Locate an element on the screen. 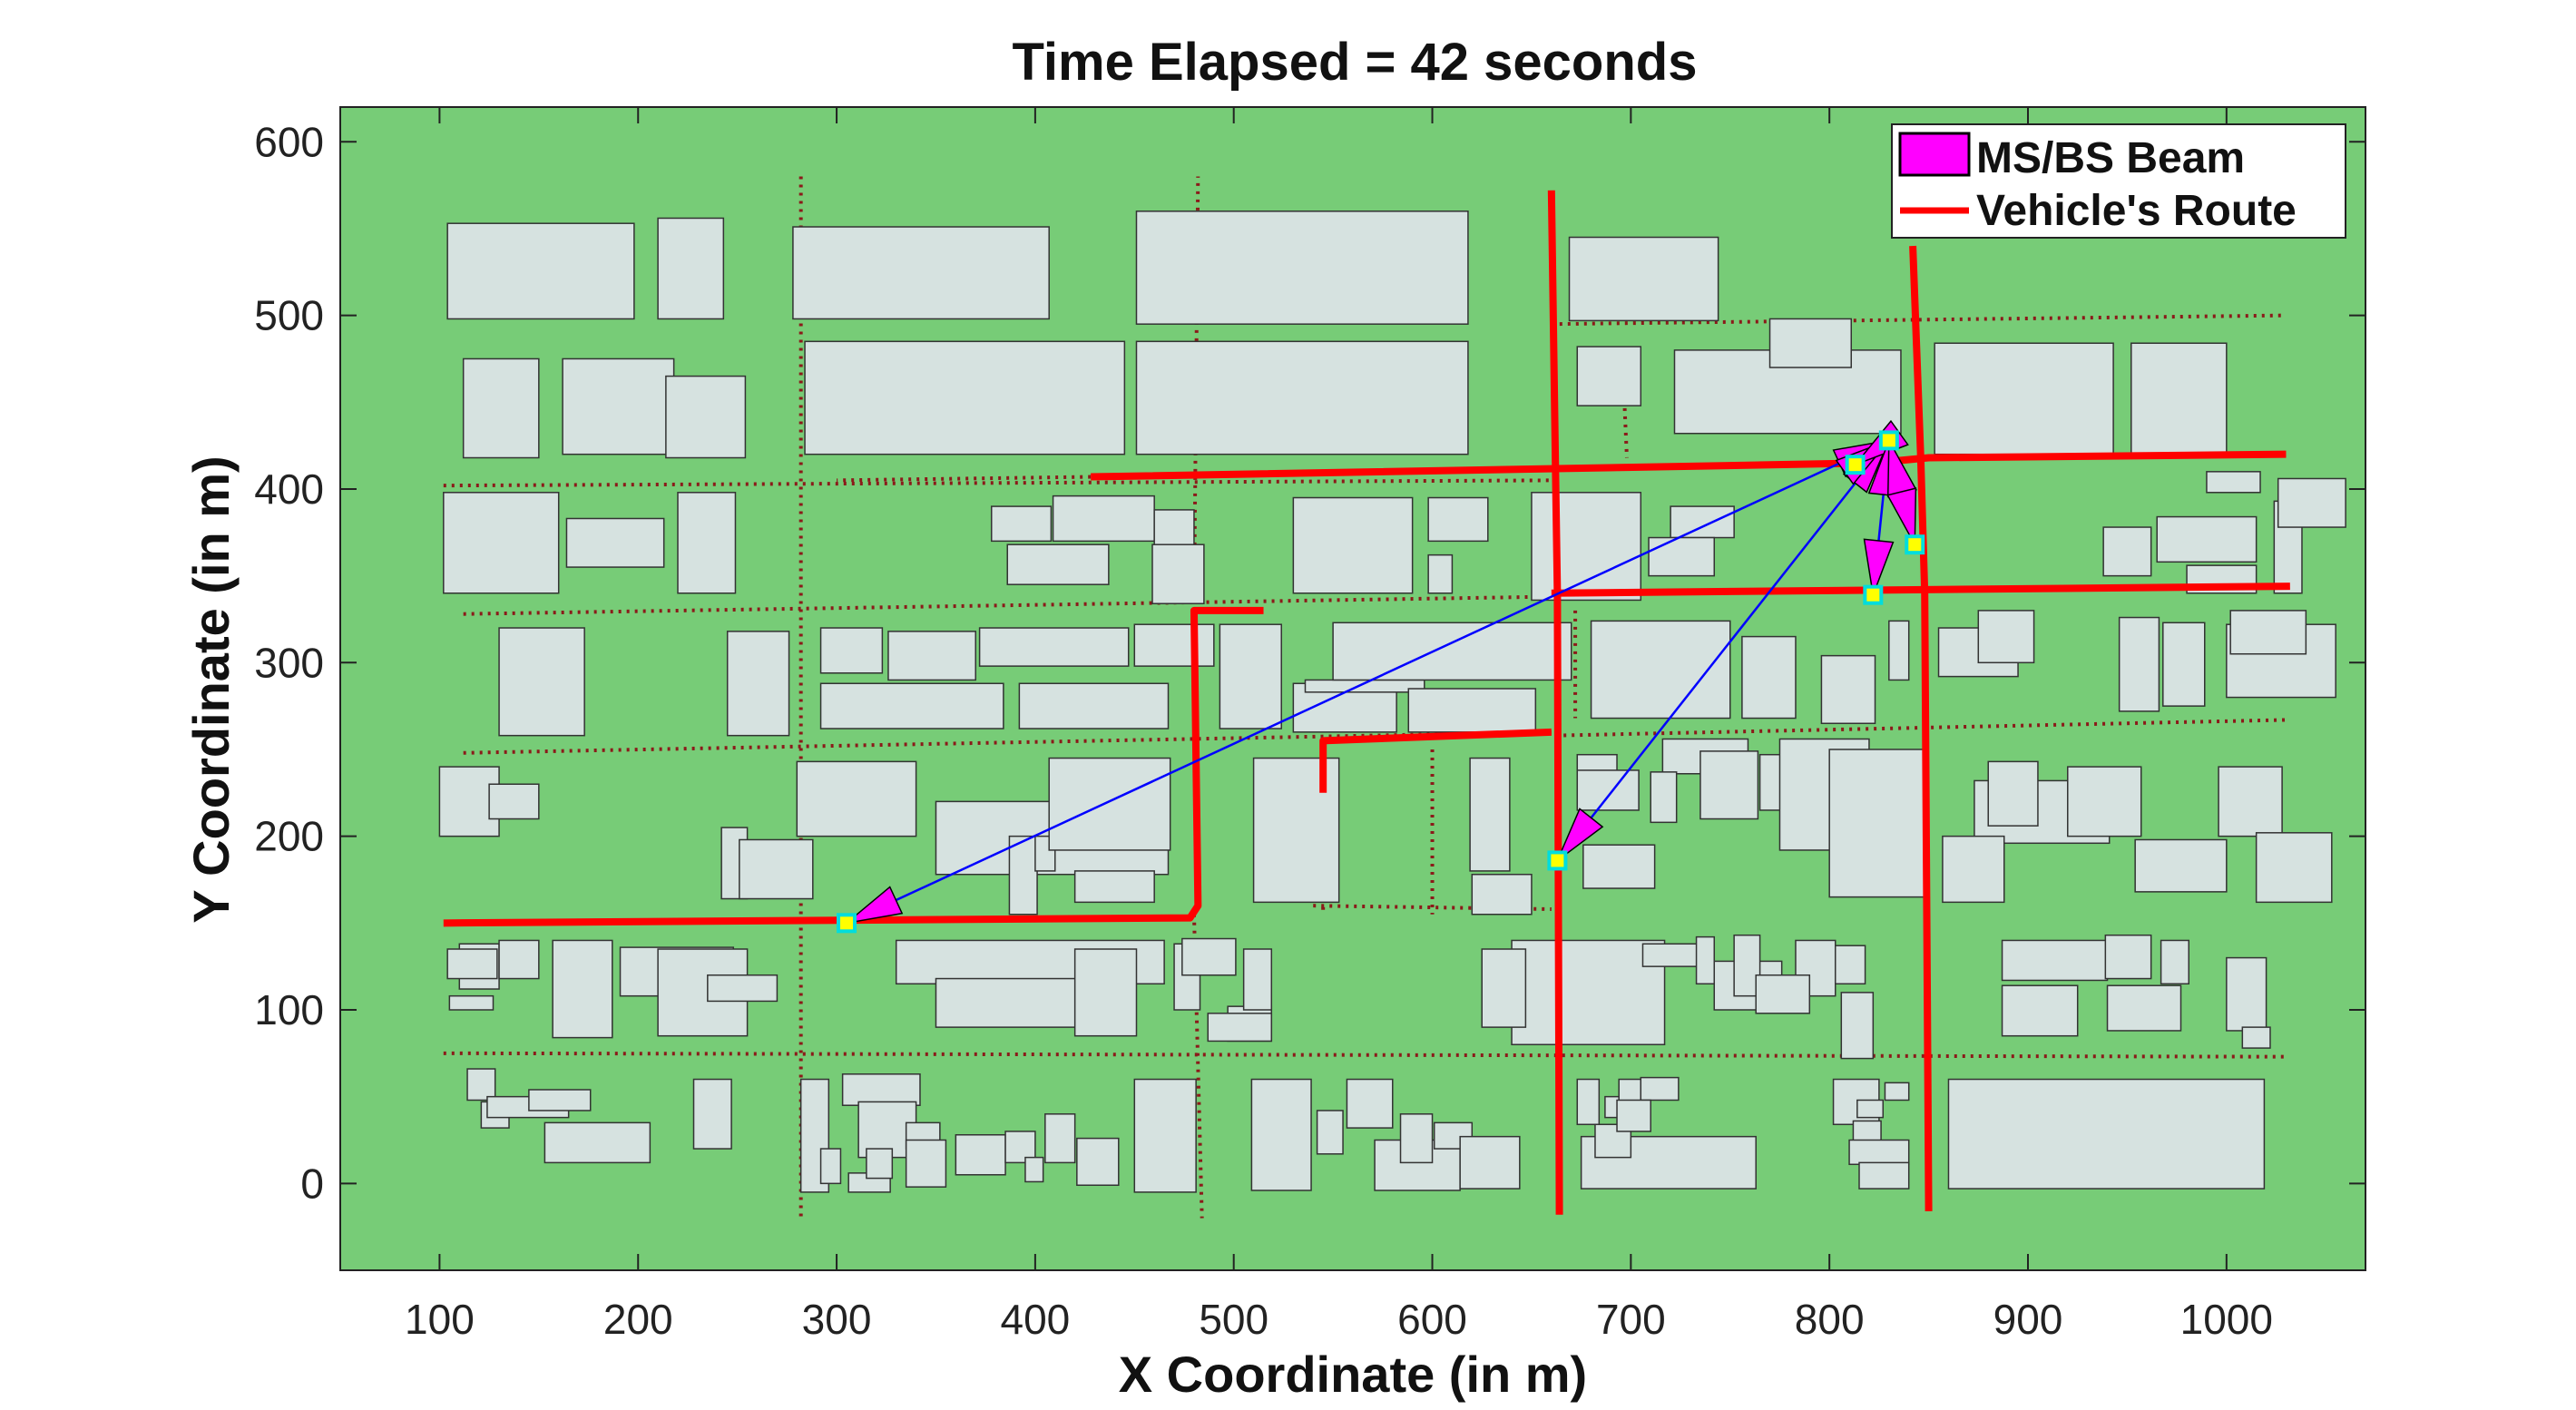 The image size is (2576, 1410). legend-route-label: Vehicle's Route is located at coordinates (2136, 211).